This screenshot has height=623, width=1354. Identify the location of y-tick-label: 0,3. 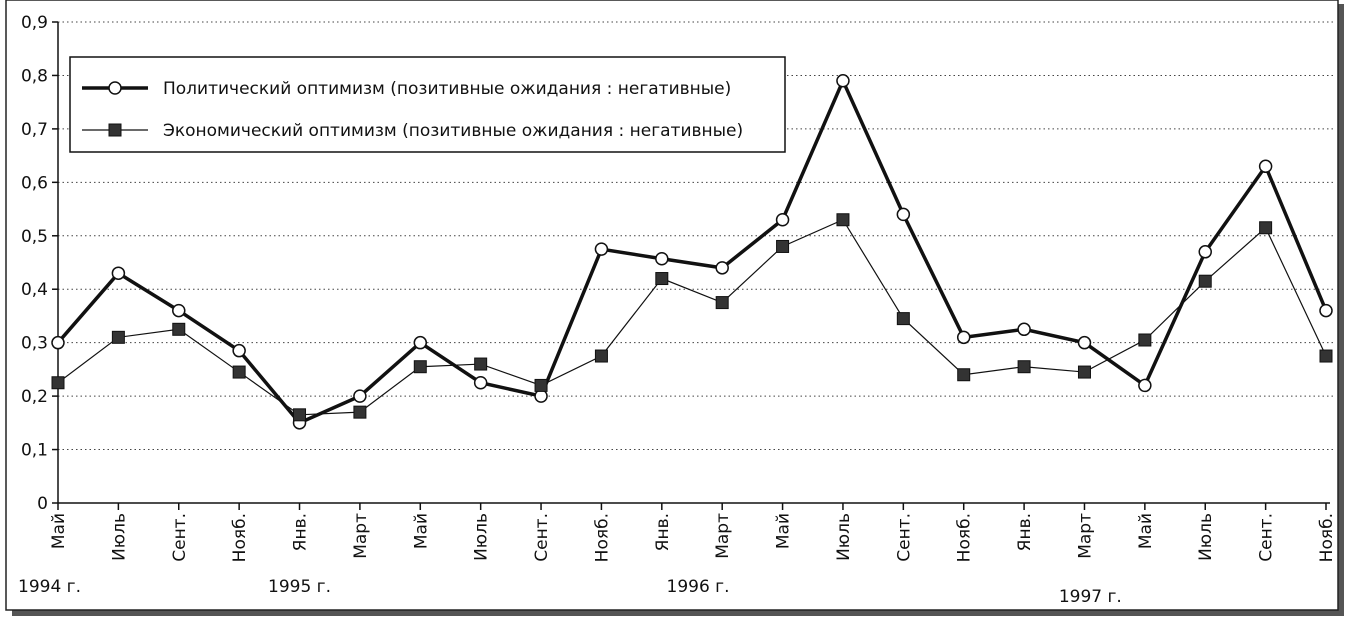
(34, 344).